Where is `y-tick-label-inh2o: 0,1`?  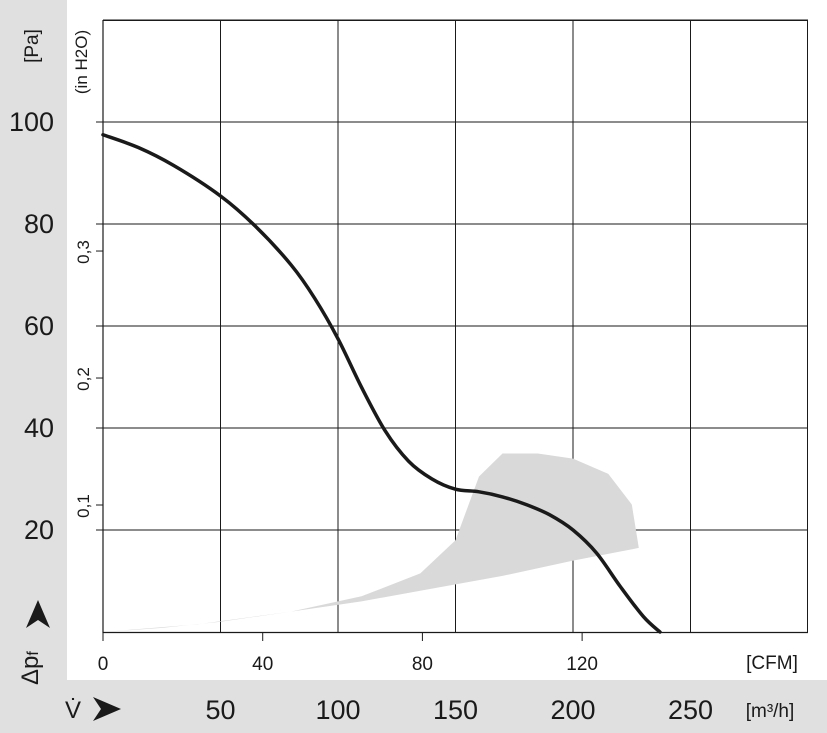
y-tick-label-inh2o: 0,1 is located at coordinates (83, 506).